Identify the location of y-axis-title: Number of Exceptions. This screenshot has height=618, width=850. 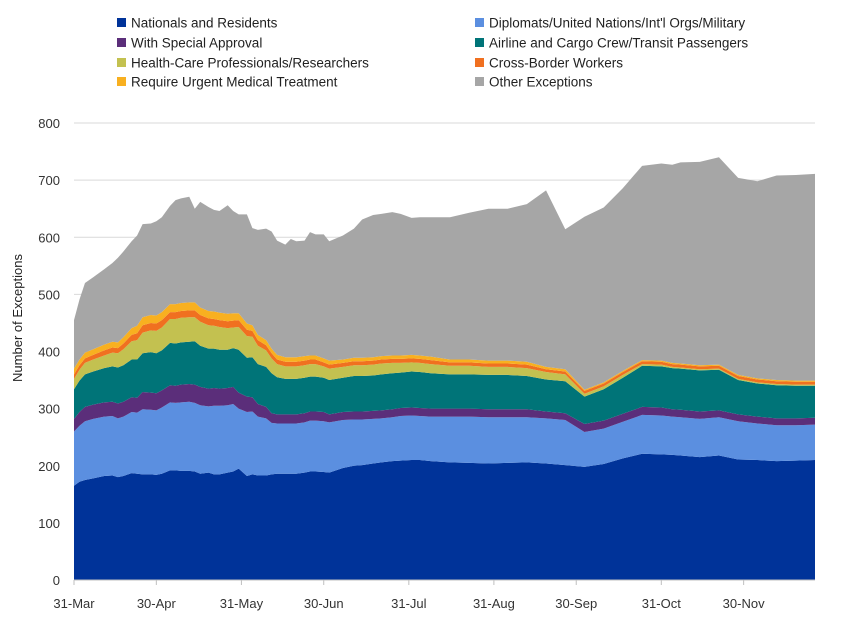
(17, 318).